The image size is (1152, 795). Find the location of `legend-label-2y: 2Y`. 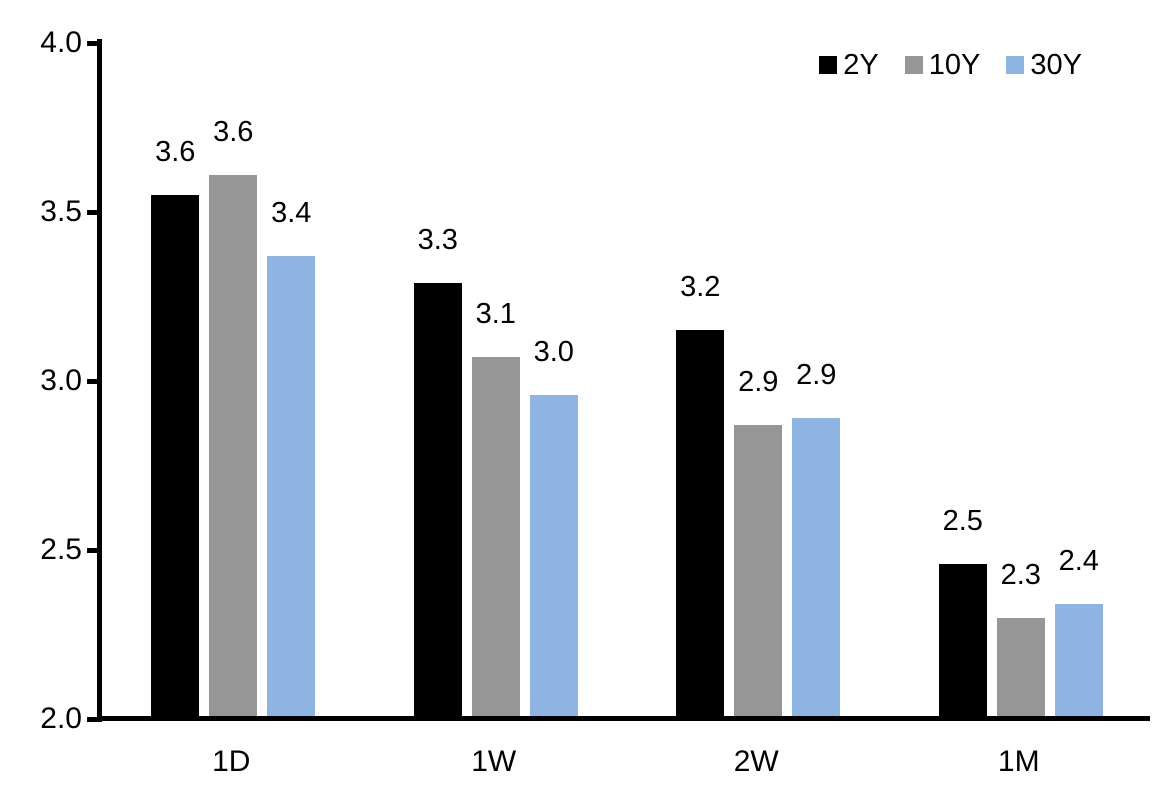

legend-label-2y: 2Y is located at coordinates (861, 65).